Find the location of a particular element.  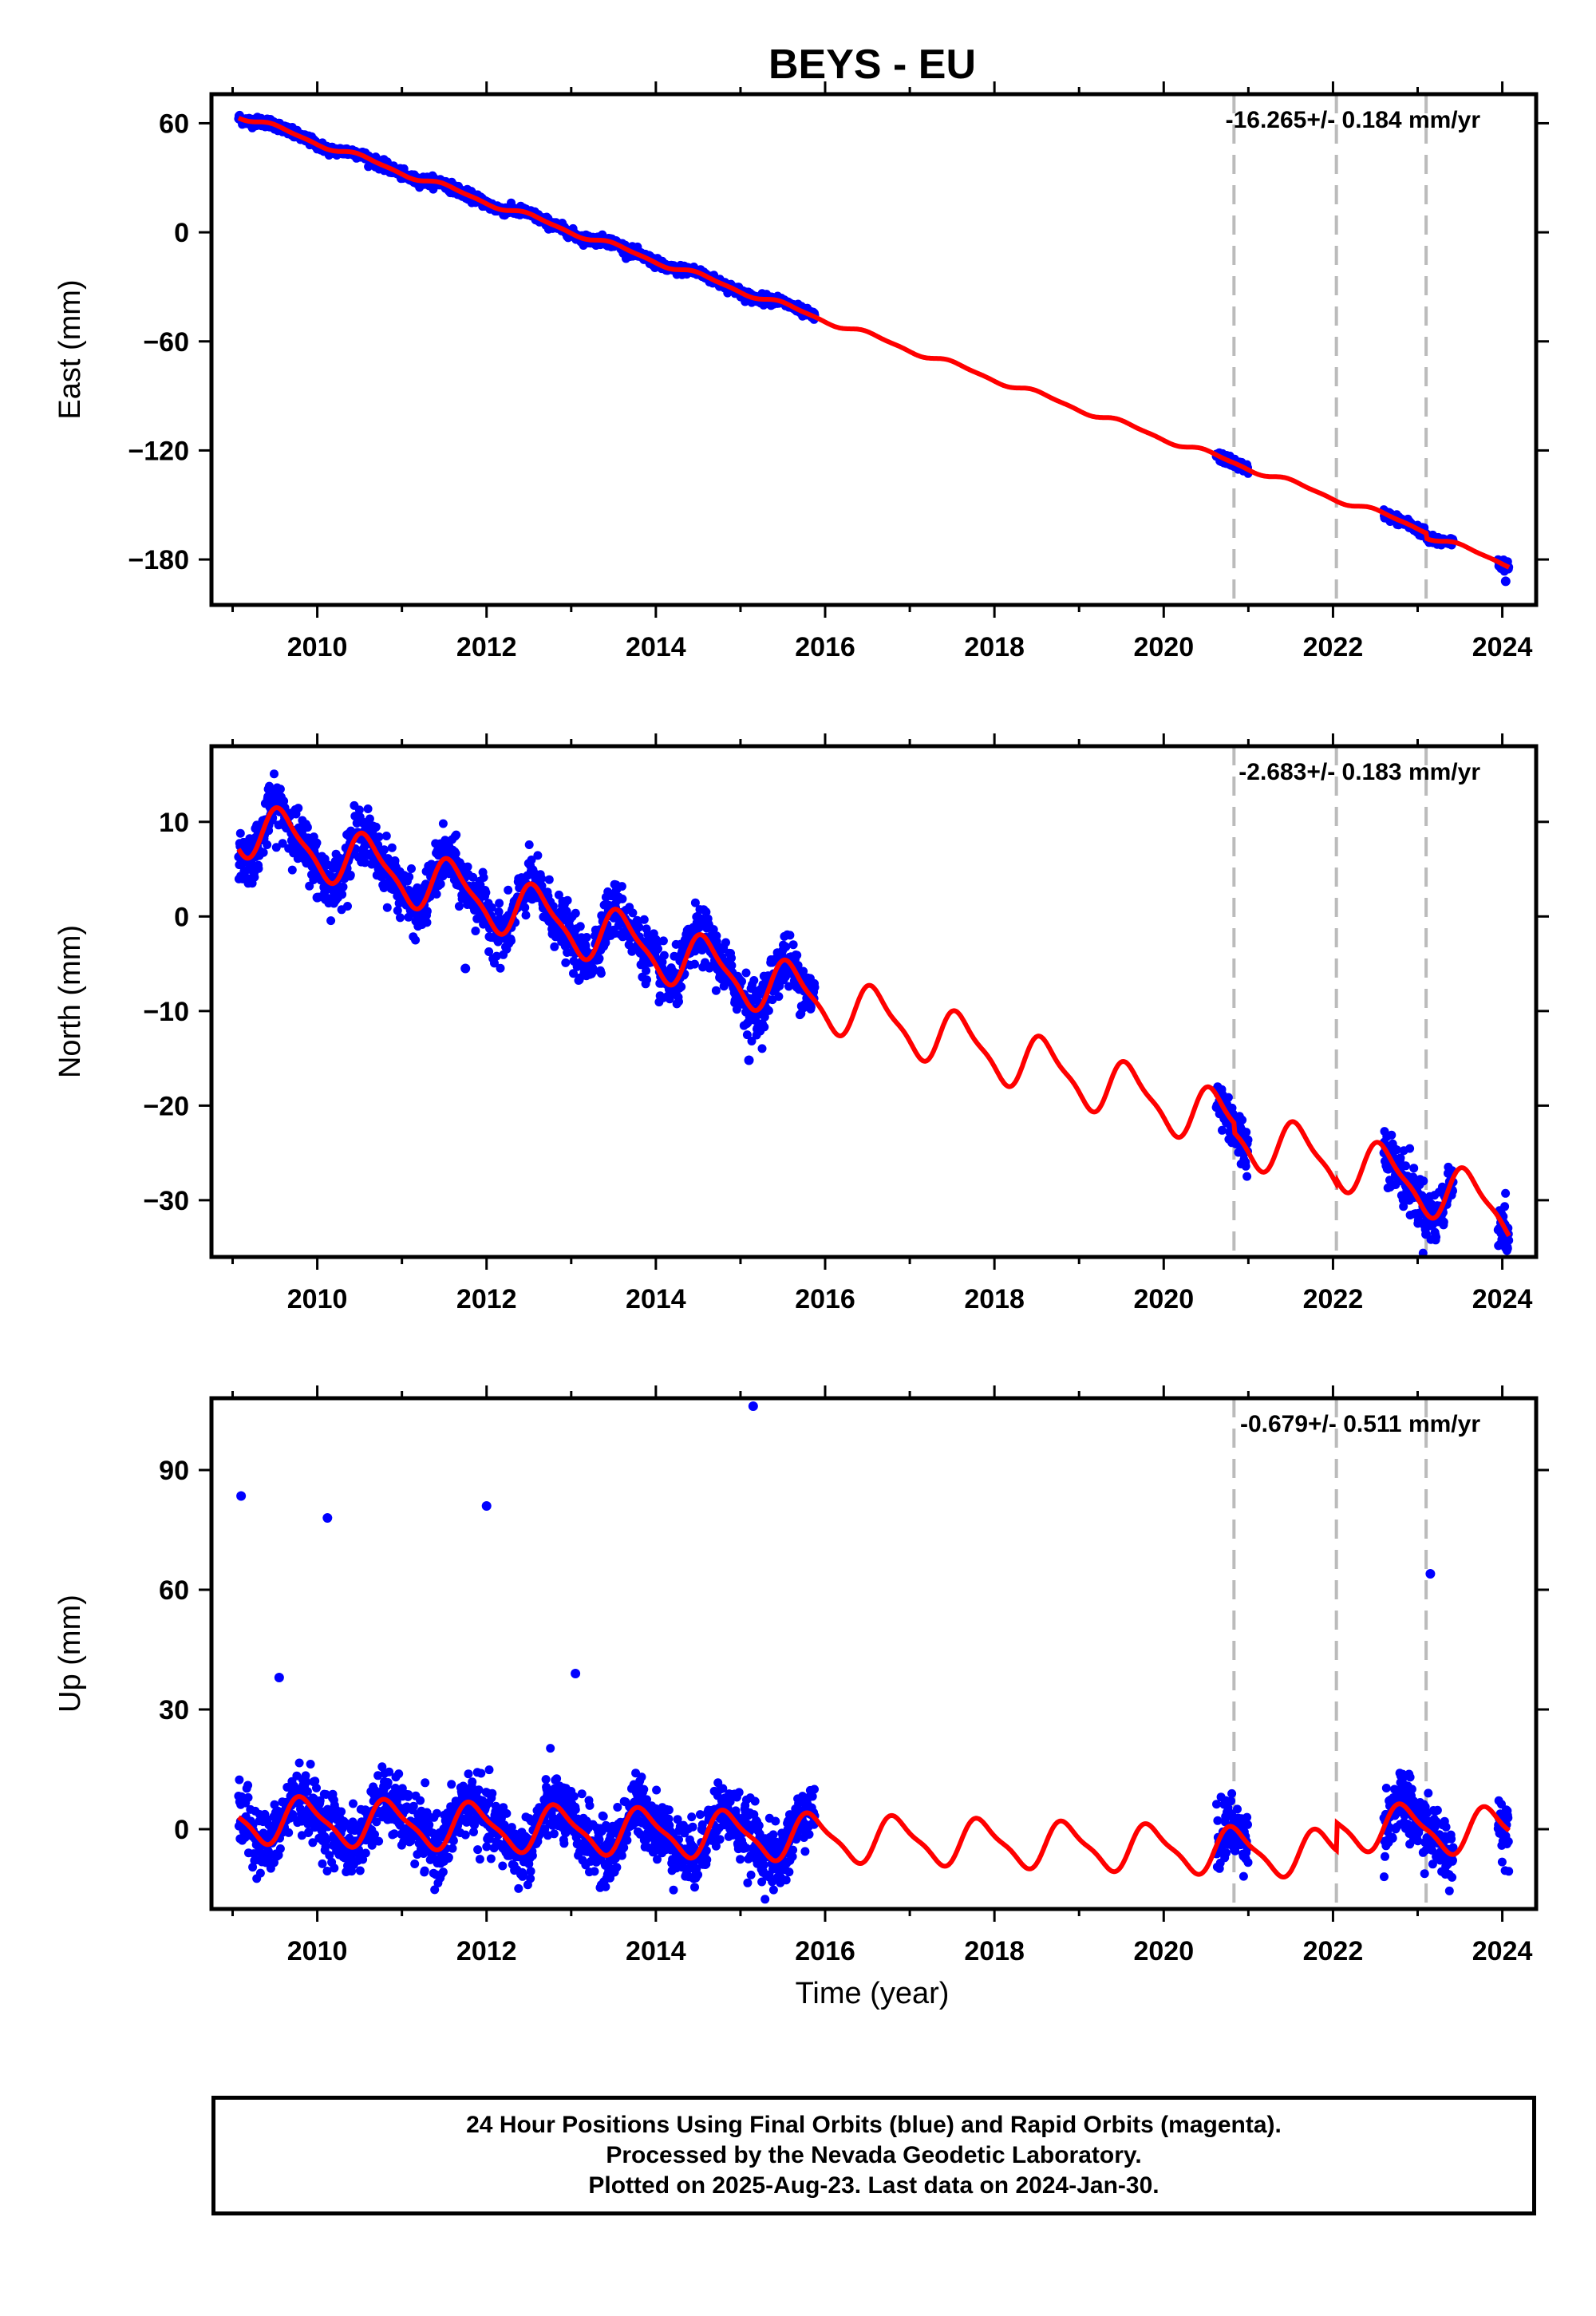

x-tick-label: 2024 is located at coordinates (1502, 1299).